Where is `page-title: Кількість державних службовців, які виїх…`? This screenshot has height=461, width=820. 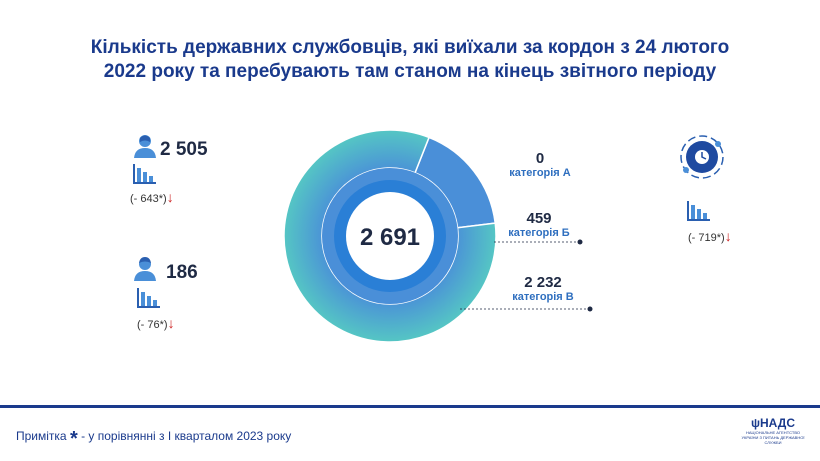 page-title: Кількість державних службовців, які виїх… is located at coordinates (410, 60).